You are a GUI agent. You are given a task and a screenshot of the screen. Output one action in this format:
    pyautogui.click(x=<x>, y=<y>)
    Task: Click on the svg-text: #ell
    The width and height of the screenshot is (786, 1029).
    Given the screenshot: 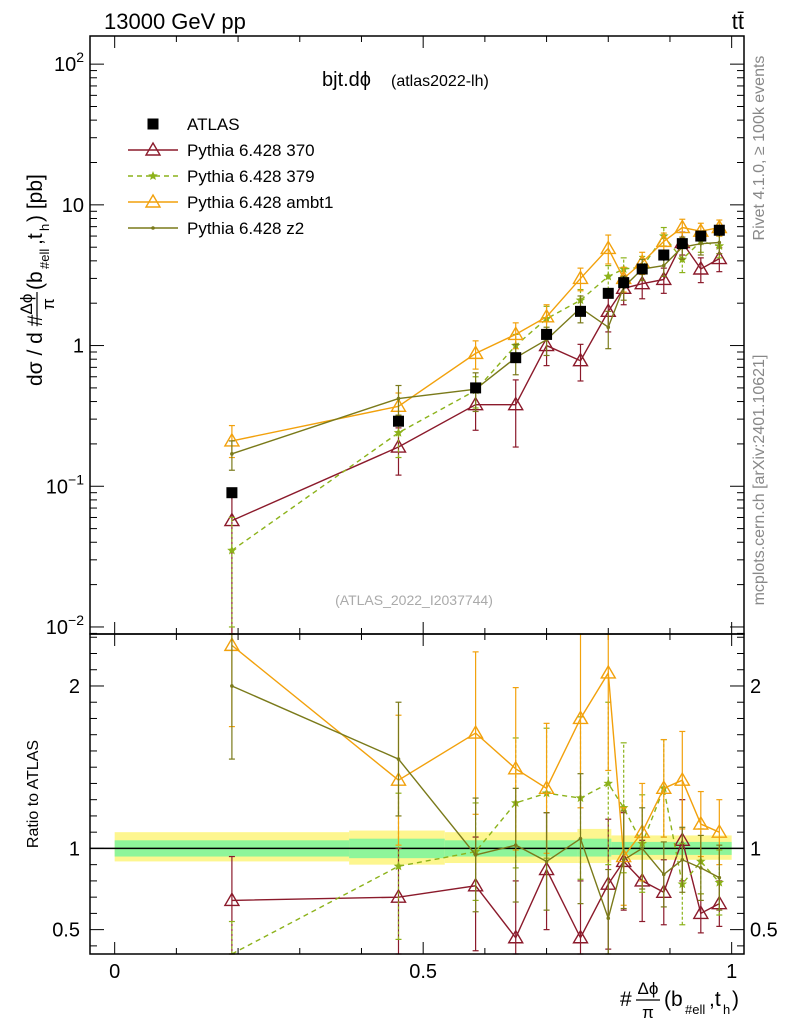 What is the action you would take?
    pyautogui.click(x=695, y=1009)
    